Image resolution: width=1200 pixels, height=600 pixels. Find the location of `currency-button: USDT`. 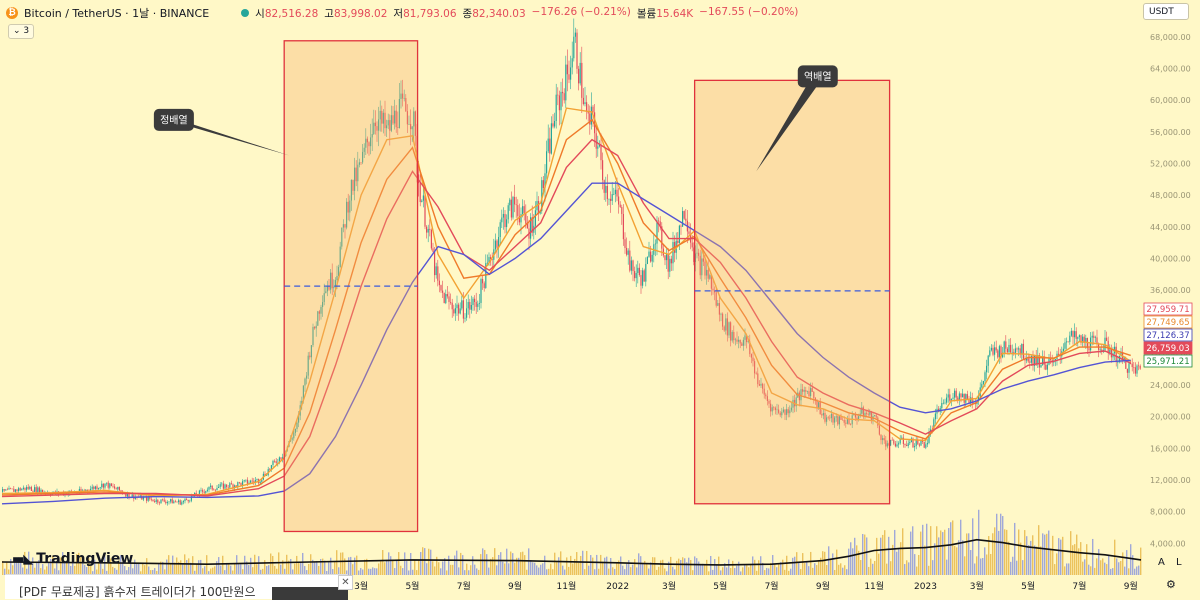

currency-button: USDT is located at coordinates (1166, 11).